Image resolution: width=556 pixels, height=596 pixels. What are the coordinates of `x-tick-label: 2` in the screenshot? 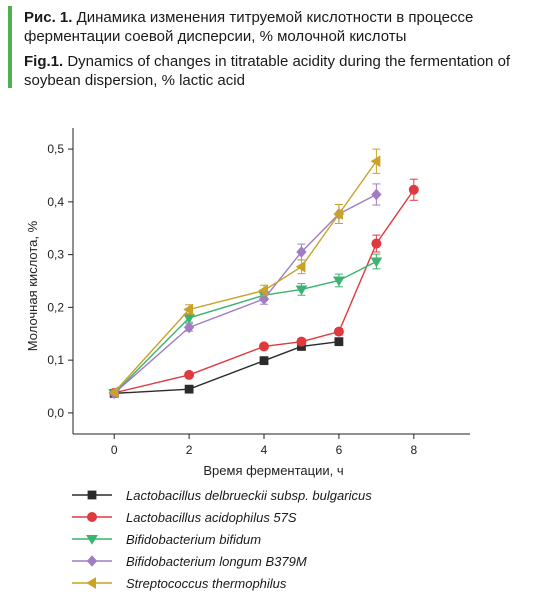 It's located at (189, 450).